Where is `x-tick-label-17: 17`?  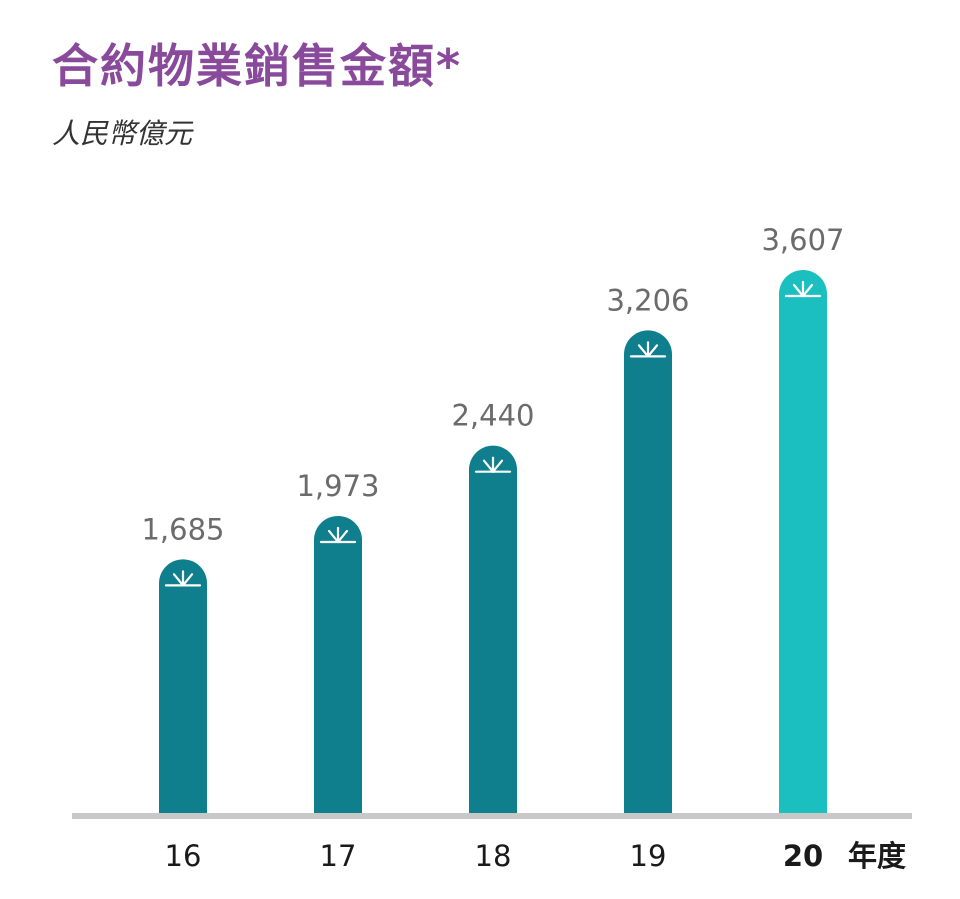
x-tick-label-17: 17 is located at coordinates (338, 856).